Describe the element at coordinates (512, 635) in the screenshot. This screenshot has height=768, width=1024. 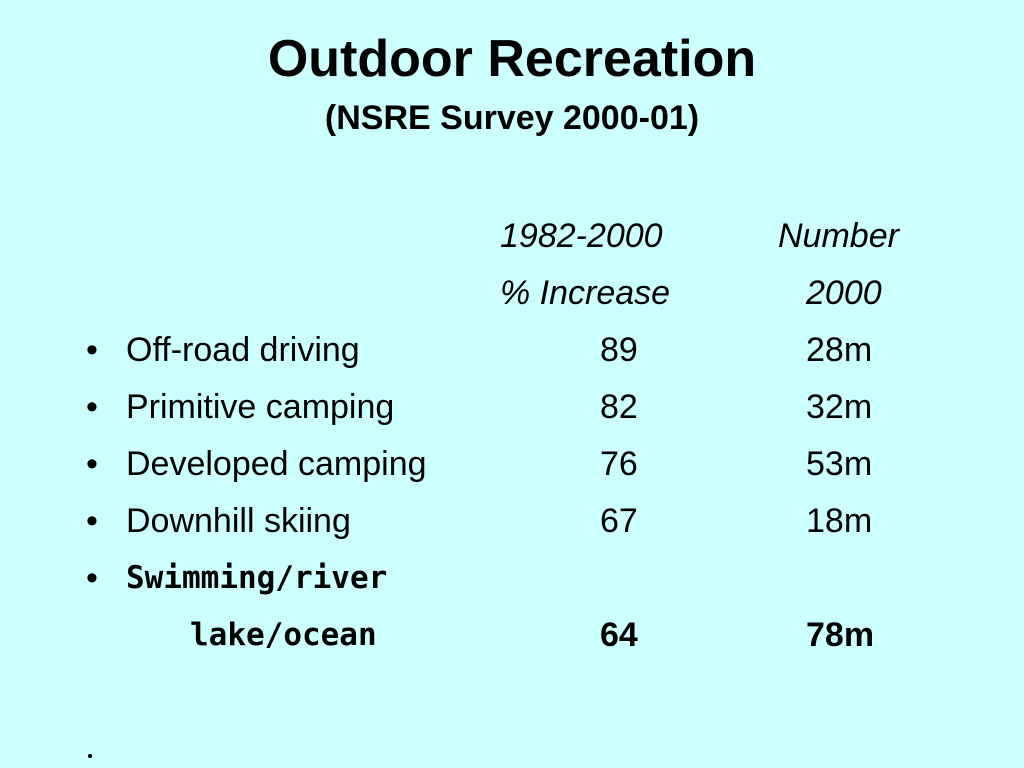
I see `table-row-swimming-line-2: lake/ocean 64 78m` at that location.